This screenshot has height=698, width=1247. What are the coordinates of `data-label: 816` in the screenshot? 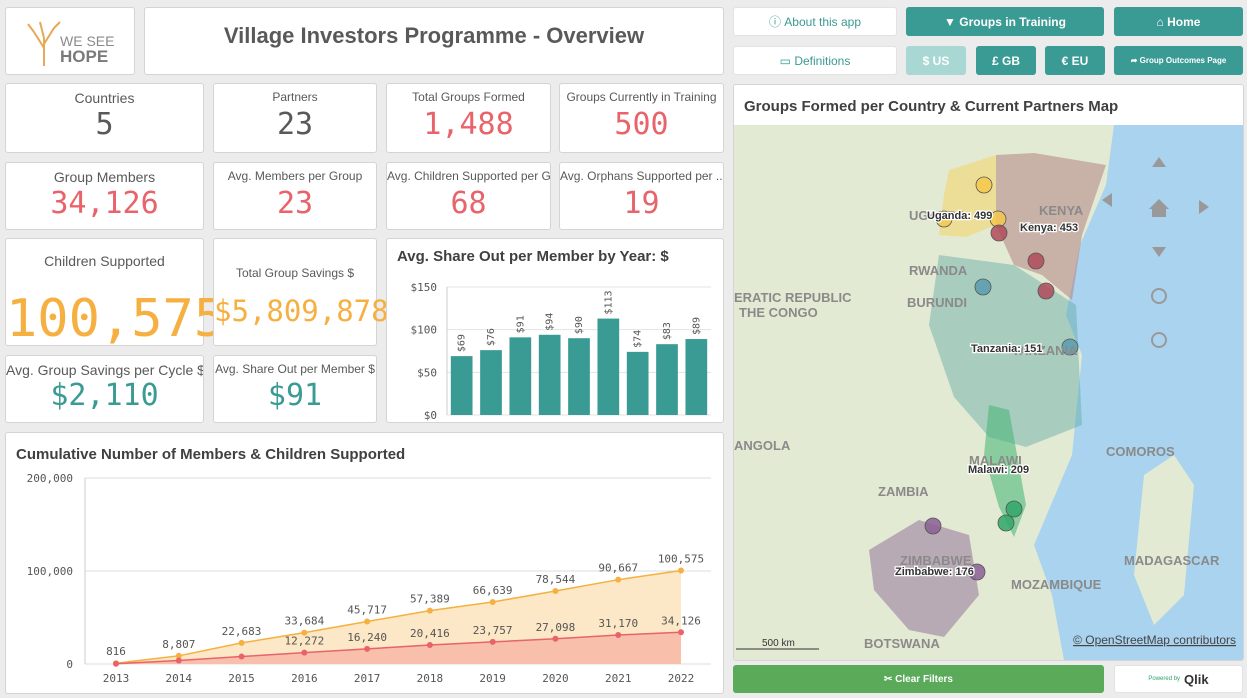 It's located at (116, 651).